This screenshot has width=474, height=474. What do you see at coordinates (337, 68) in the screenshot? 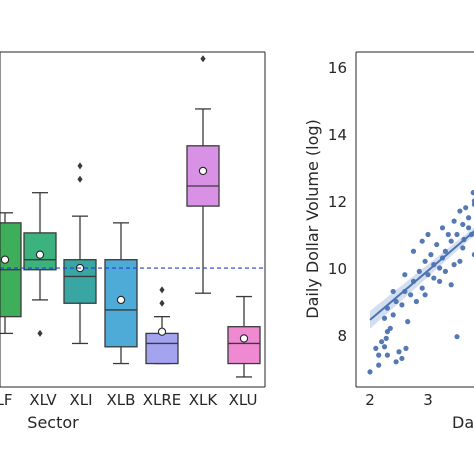
I see `y-tick-label-16: 16` at bounding box center [337, 68].